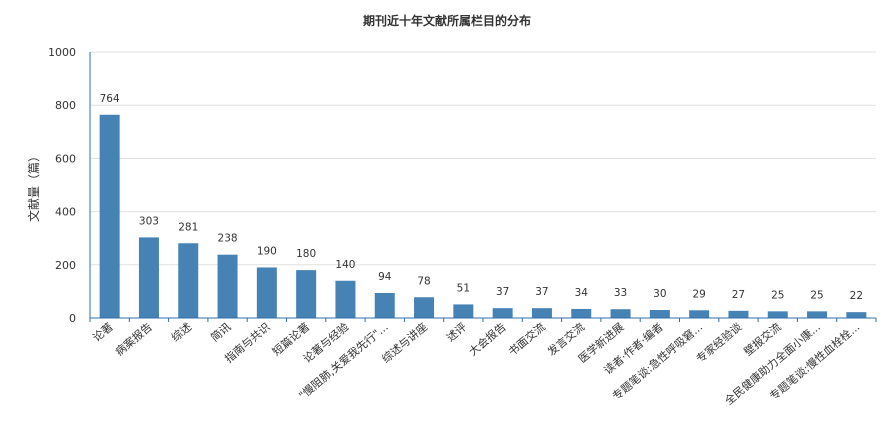 Image resolution: width=894 pixels, height=434 pixels. What do you see at coordinates (526, 339) in the screenshot?
I see `x-tick-label: 书面交流` at bounding box center [526, 339].